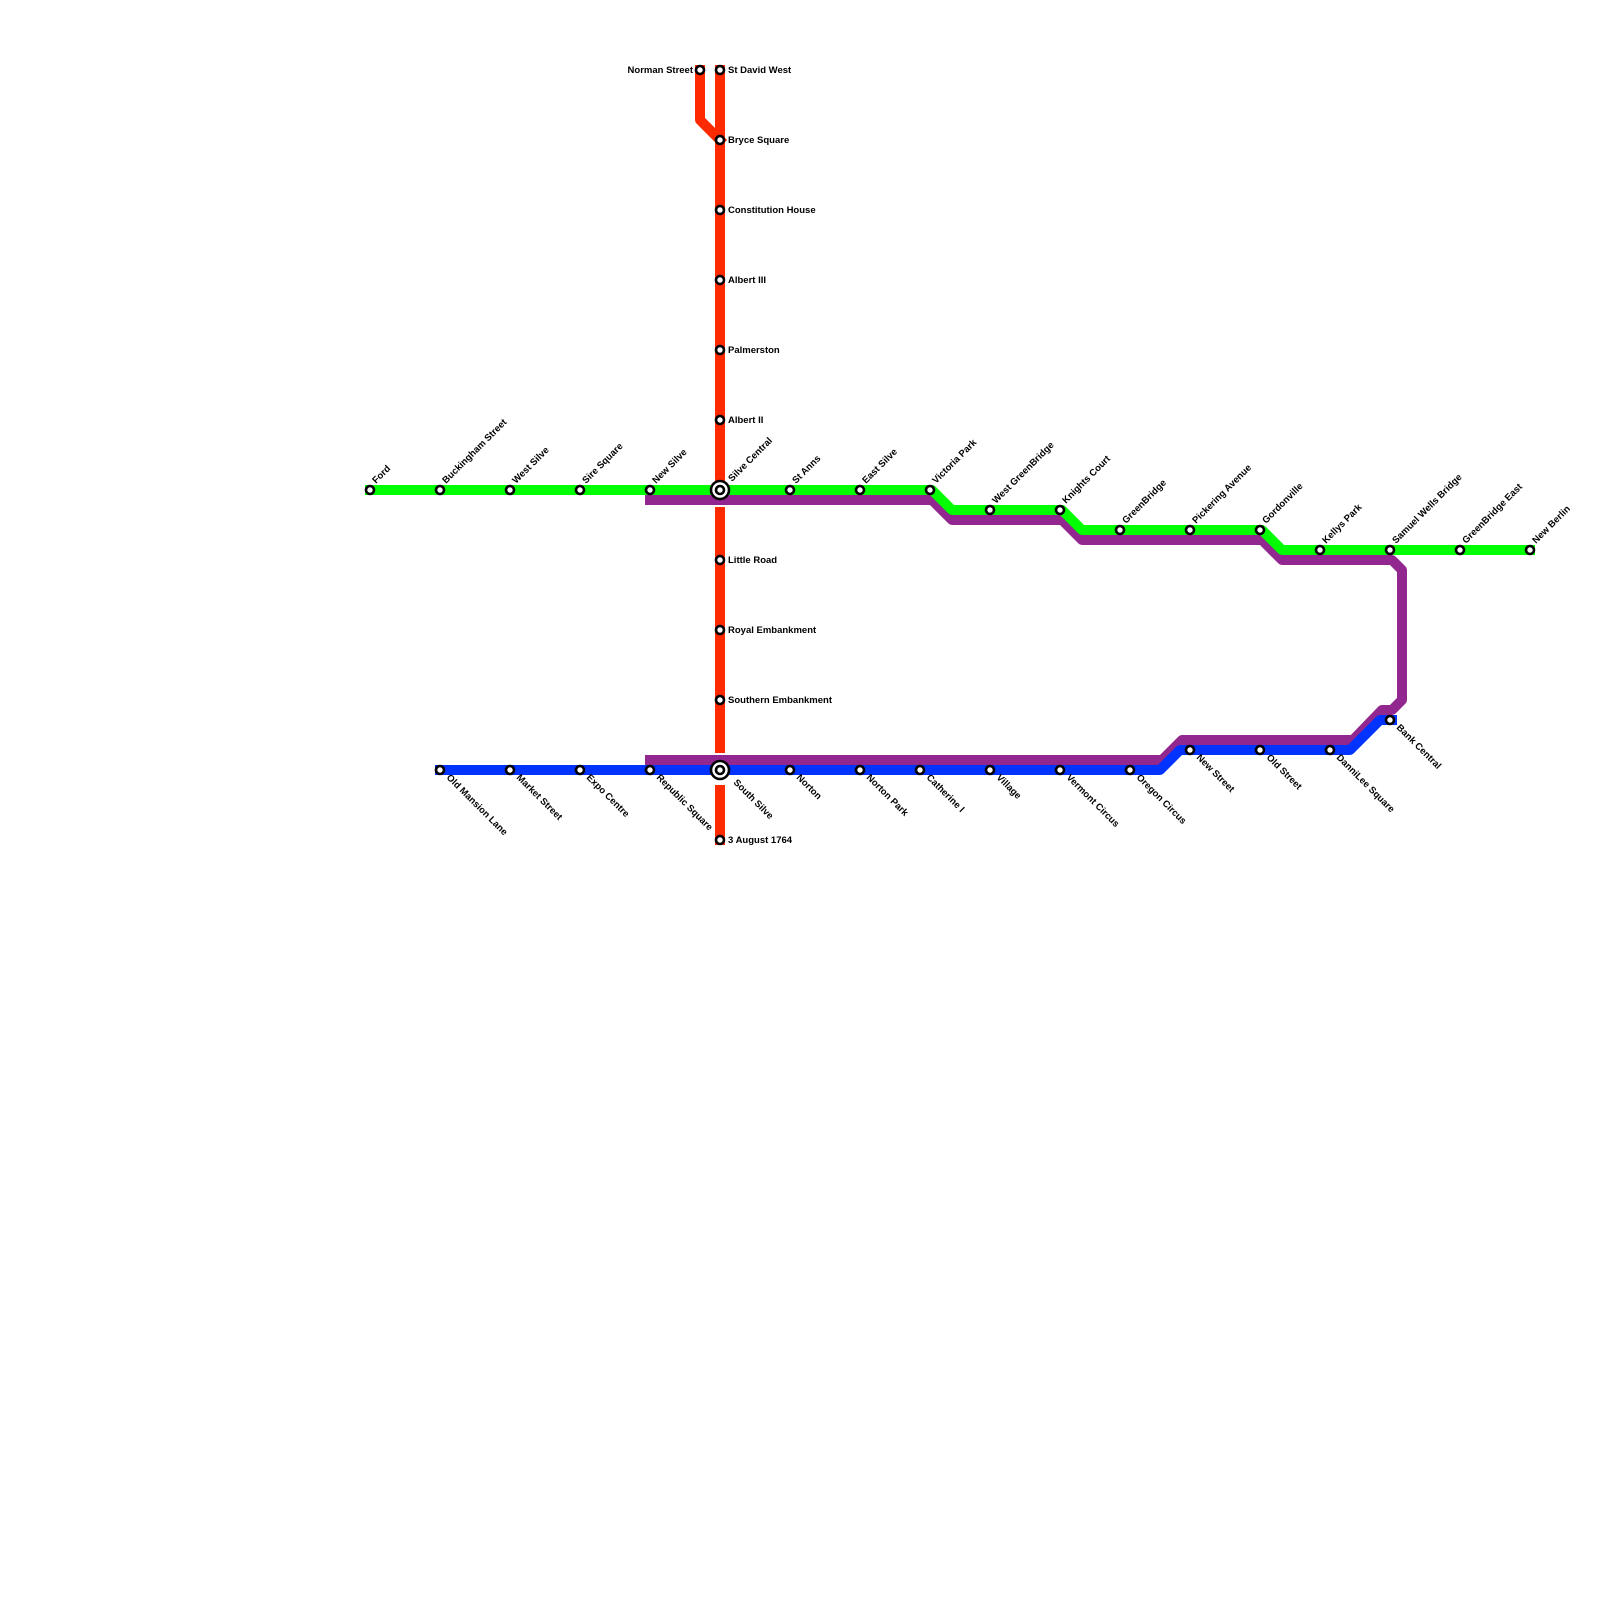 This screenshot has height=1600, width=1600. I want to click on station-west-silve, so click(510, 490).